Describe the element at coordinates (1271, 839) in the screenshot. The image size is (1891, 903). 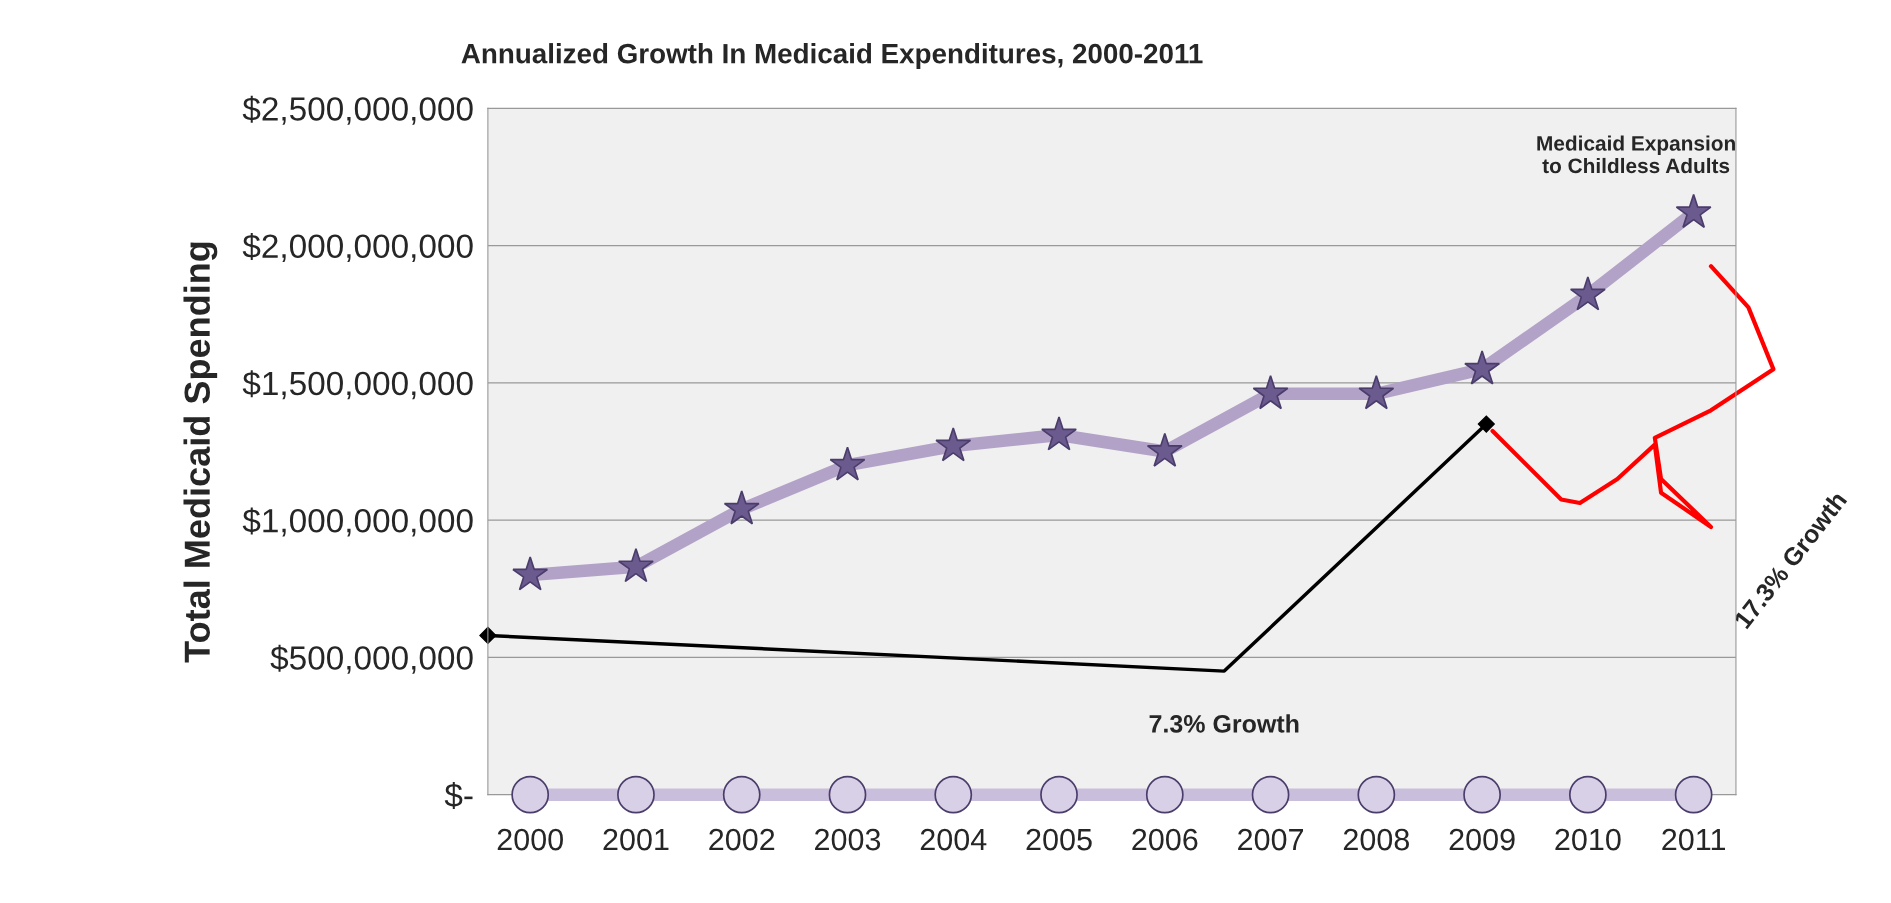
I see `x-tick-label: 2007` at that location.